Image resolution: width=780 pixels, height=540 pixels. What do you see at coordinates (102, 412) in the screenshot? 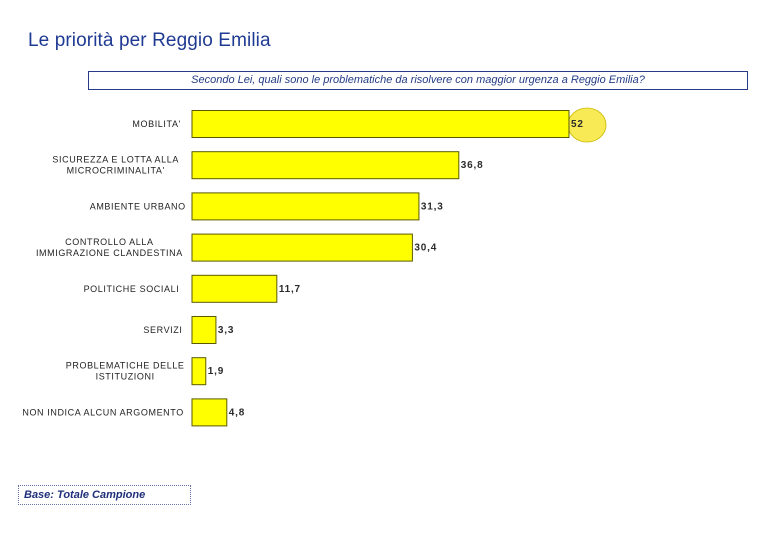
I see `category-label: NON INDICA ALCUN ARGOMENTO` at bounding box center [102, 412].